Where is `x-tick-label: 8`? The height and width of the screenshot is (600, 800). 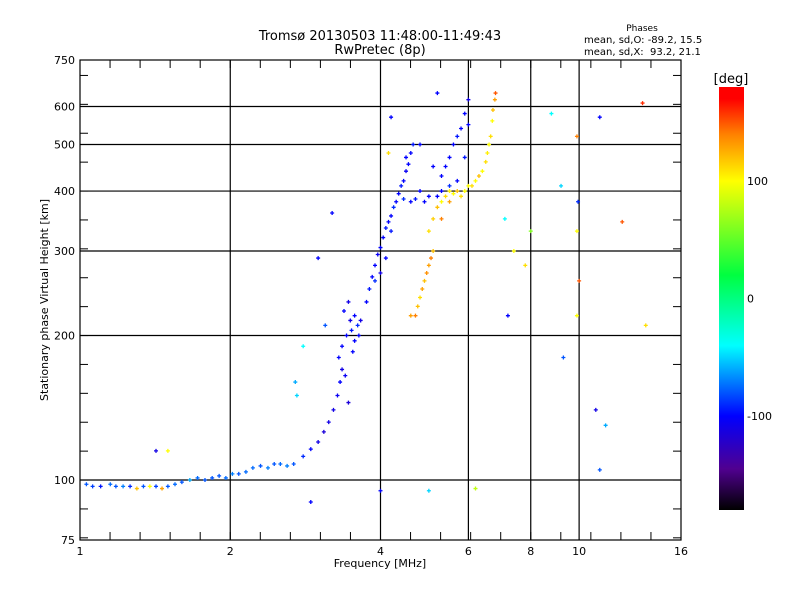 x-tick-label: 8 is located at coordinates (530, 551).